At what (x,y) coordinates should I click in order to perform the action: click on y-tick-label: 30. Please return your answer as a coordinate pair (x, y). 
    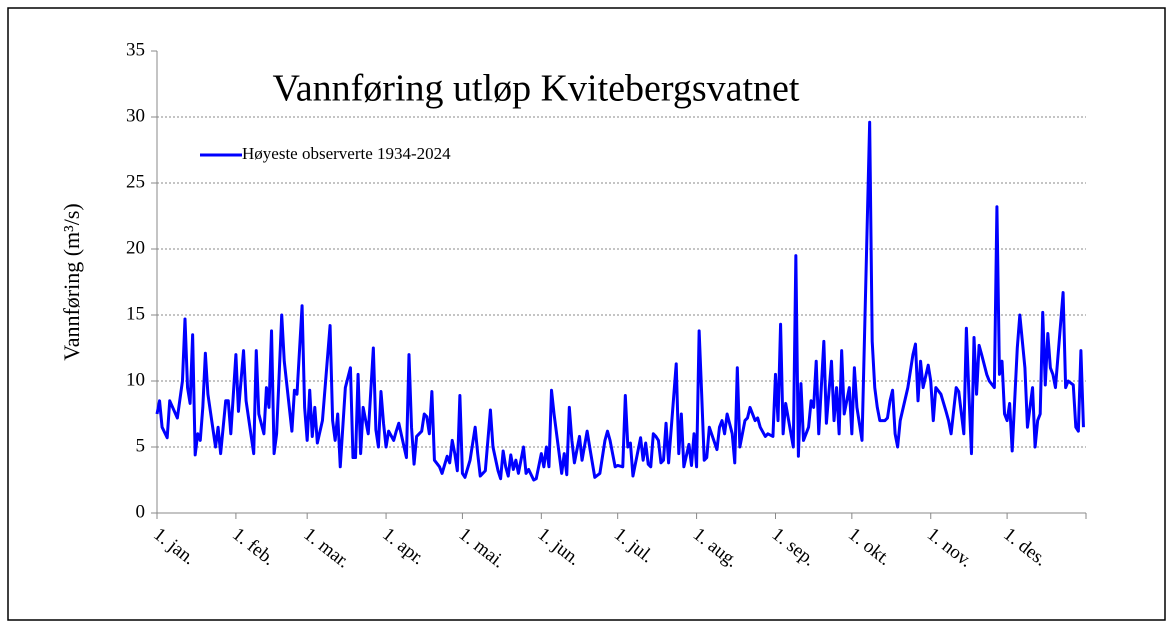
    Looking at the image, I should click on (135, 115).